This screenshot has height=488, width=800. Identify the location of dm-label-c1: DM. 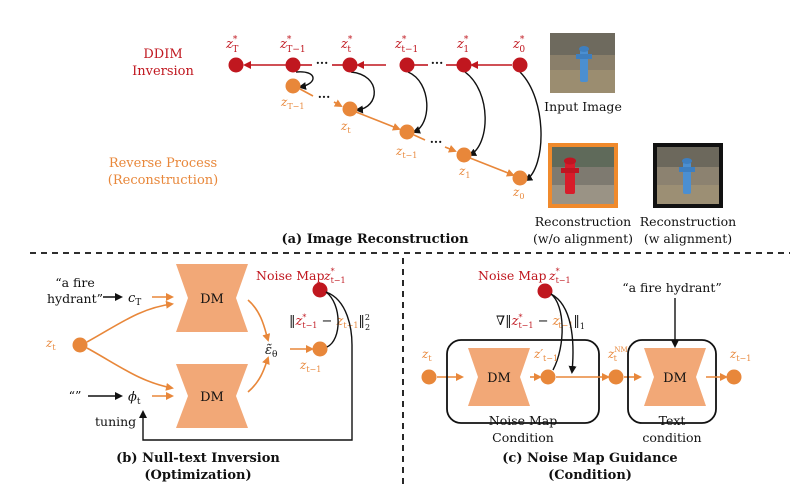
(499, 378).